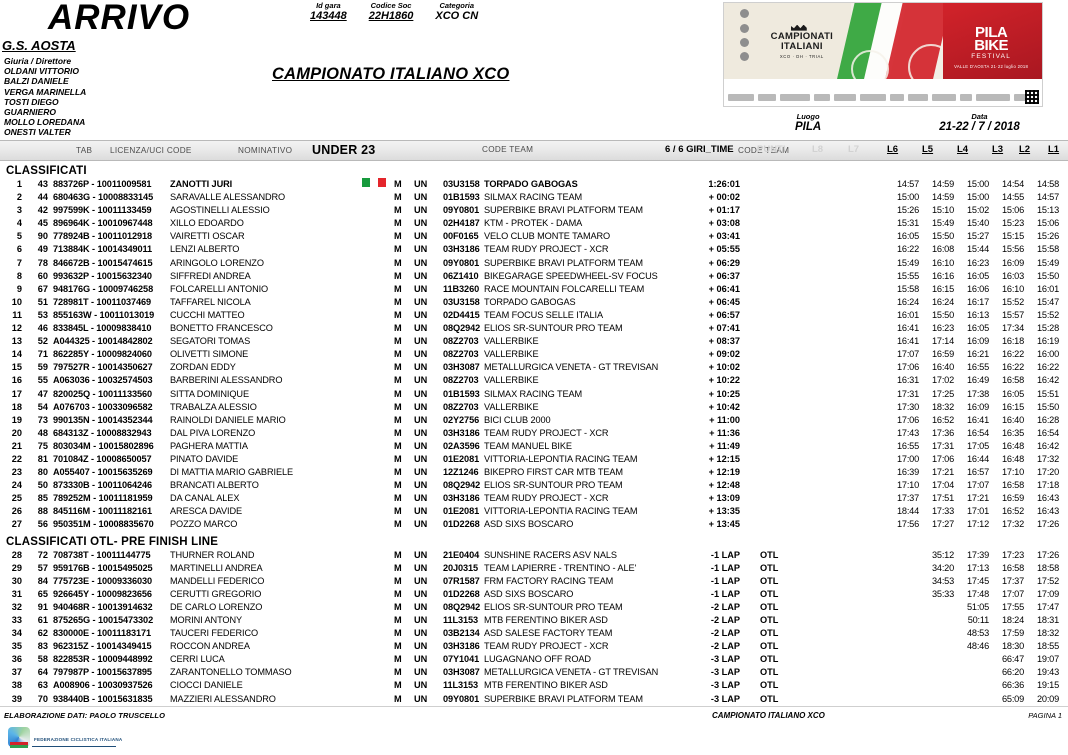 This screenshot has width=1068, height=755. What do you see at coordinates (209, 354) in the screenshot?
I see `cell-name: OLIVETTI SIMONE` at bounding box center [209, 354].